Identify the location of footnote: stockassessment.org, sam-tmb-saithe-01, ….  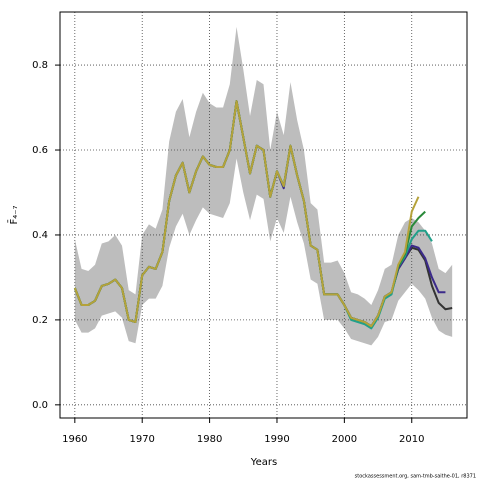
(415, 477).